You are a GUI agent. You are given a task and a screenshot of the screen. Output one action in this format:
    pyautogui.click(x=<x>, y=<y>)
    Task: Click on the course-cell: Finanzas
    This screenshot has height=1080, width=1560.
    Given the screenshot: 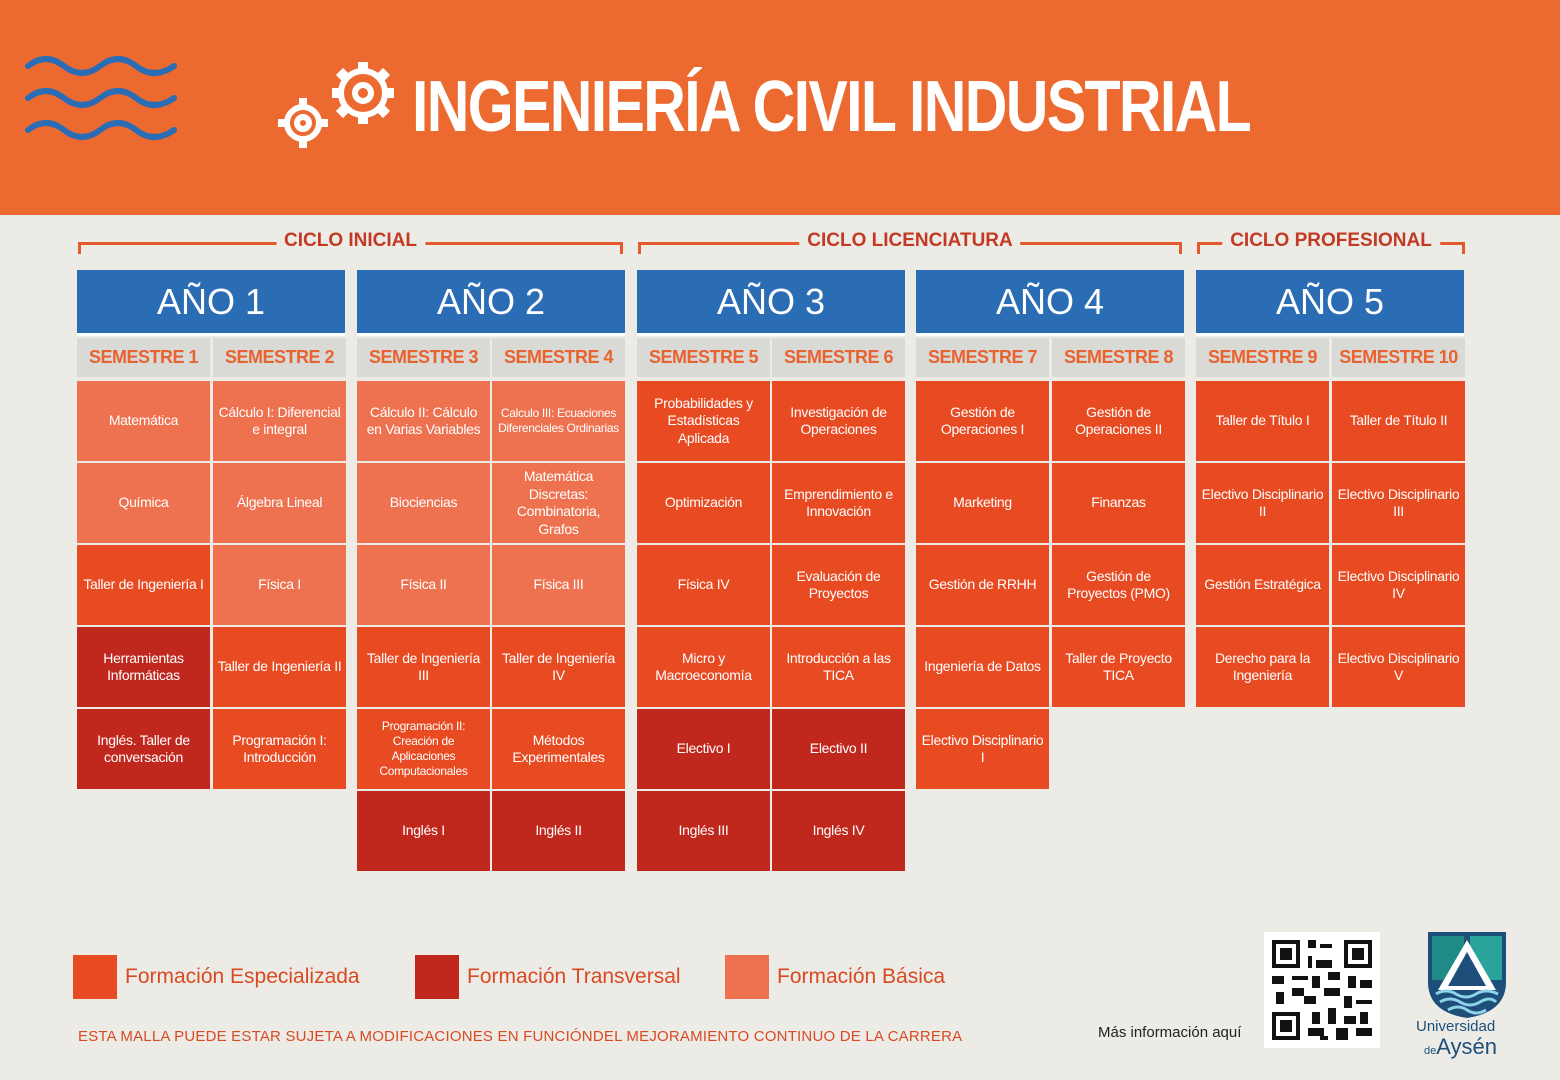 What is the action you would take?
    pyautogui.click(x=1118, y=503)
    